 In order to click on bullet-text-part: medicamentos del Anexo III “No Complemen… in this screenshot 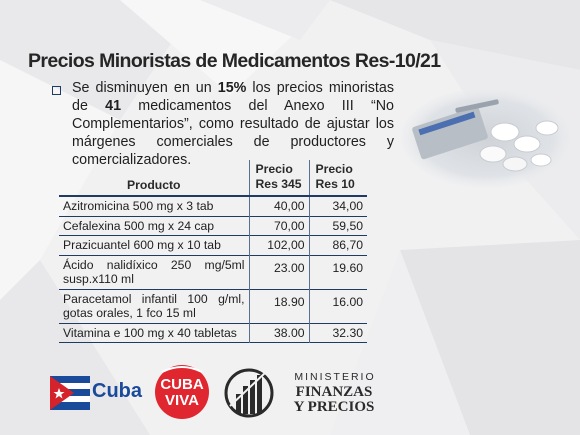, I will do `click(233, 133)`.